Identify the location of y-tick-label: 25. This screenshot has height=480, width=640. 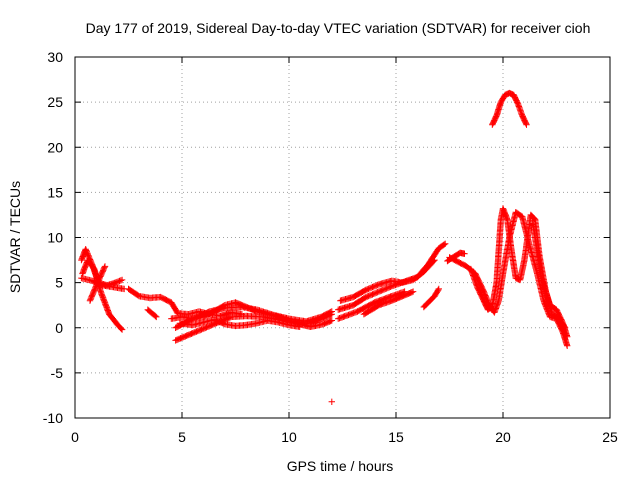
(55, 102).